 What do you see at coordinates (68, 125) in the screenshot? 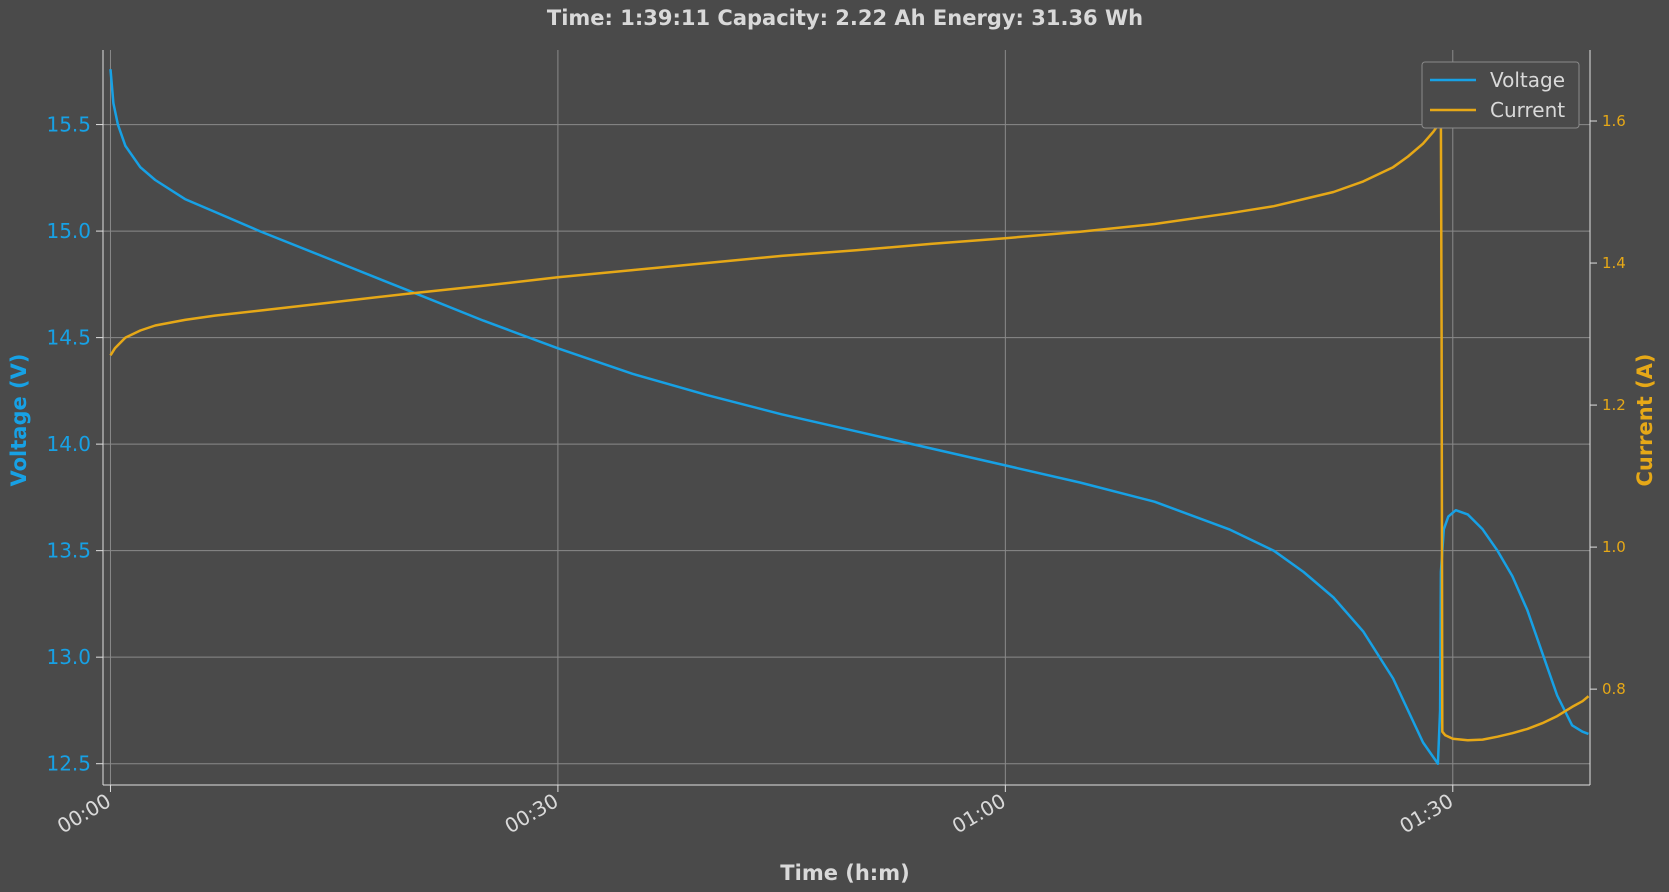
I see `y-tick-label-left: 15.5` at bounding box center [68, 125].